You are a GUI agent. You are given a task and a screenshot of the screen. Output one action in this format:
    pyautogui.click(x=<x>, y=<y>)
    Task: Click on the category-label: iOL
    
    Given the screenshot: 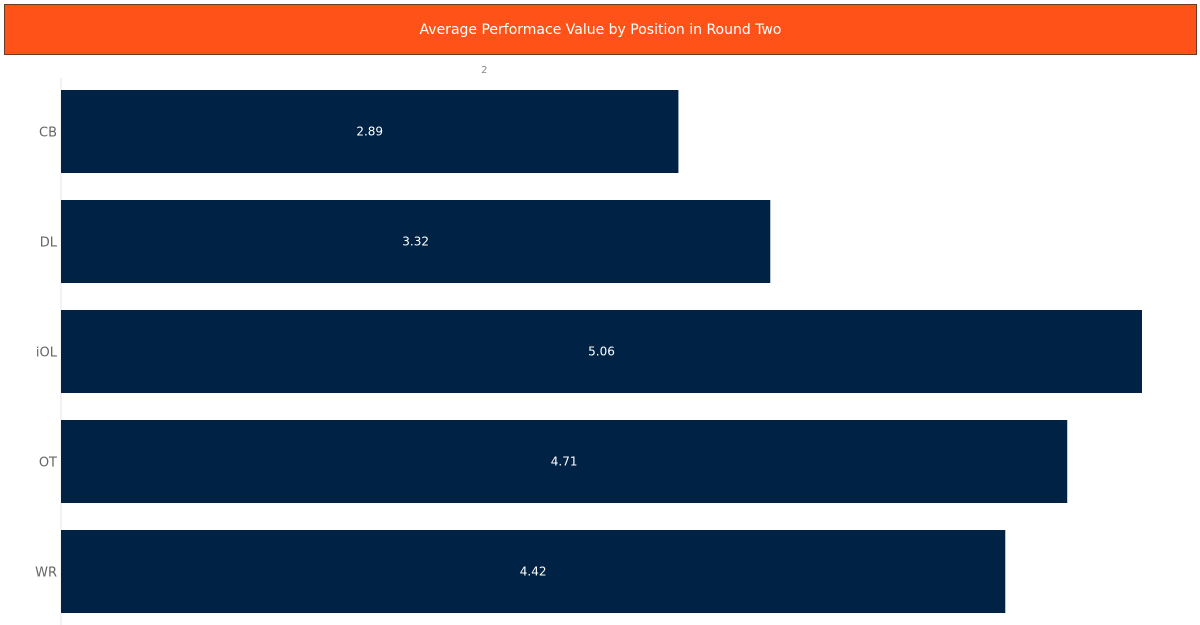 What is the action you would take?
    pyautogui.click(x=47, y=353)
    